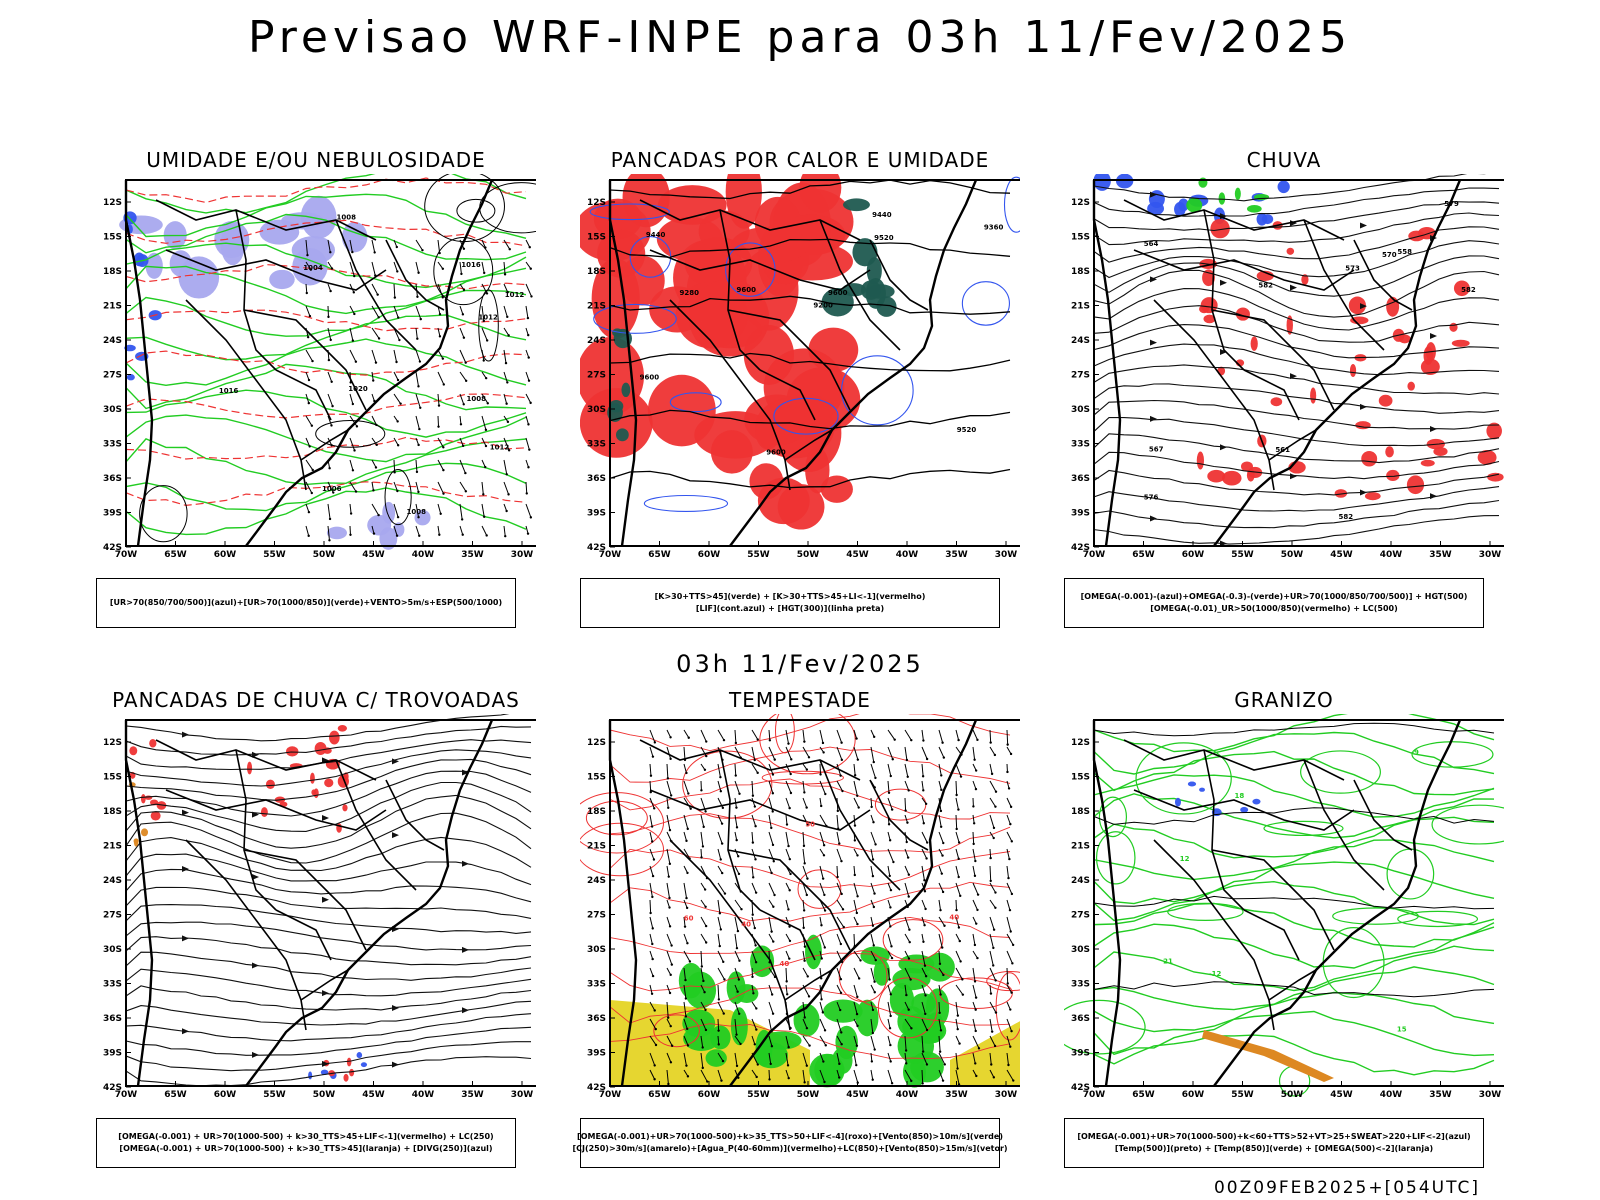 This screenshot has height=1200, width=1600. Describe the element at coordinates (1294, 753) in the screenshot. I see `temp850-line` at that location.